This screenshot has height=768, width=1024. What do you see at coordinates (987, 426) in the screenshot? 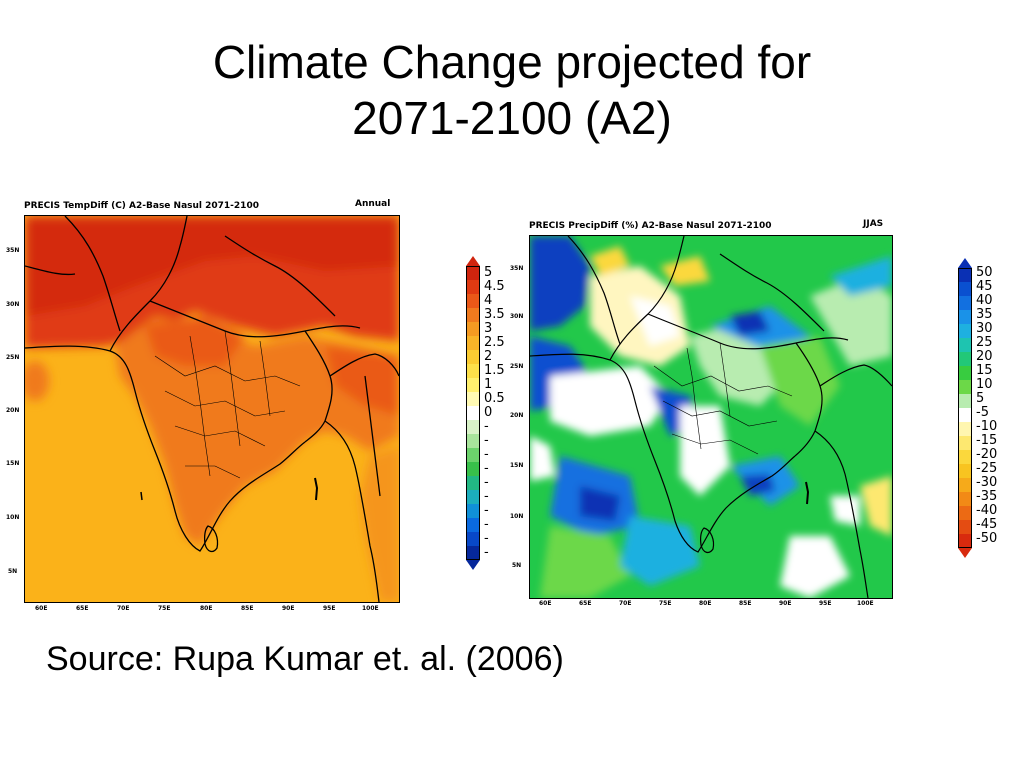
I see `colorbar-label: -10` at bounding box center [987, 426].